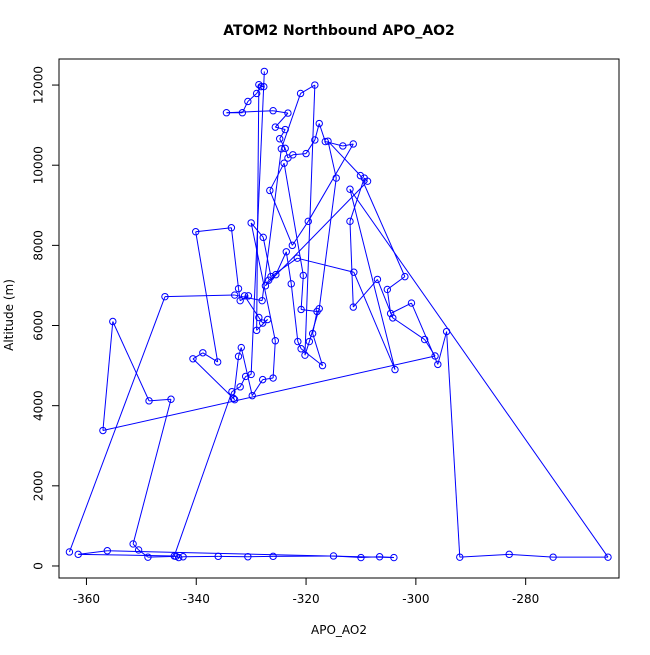  I want to click on y-tick-label: 0, so click(39, 566).